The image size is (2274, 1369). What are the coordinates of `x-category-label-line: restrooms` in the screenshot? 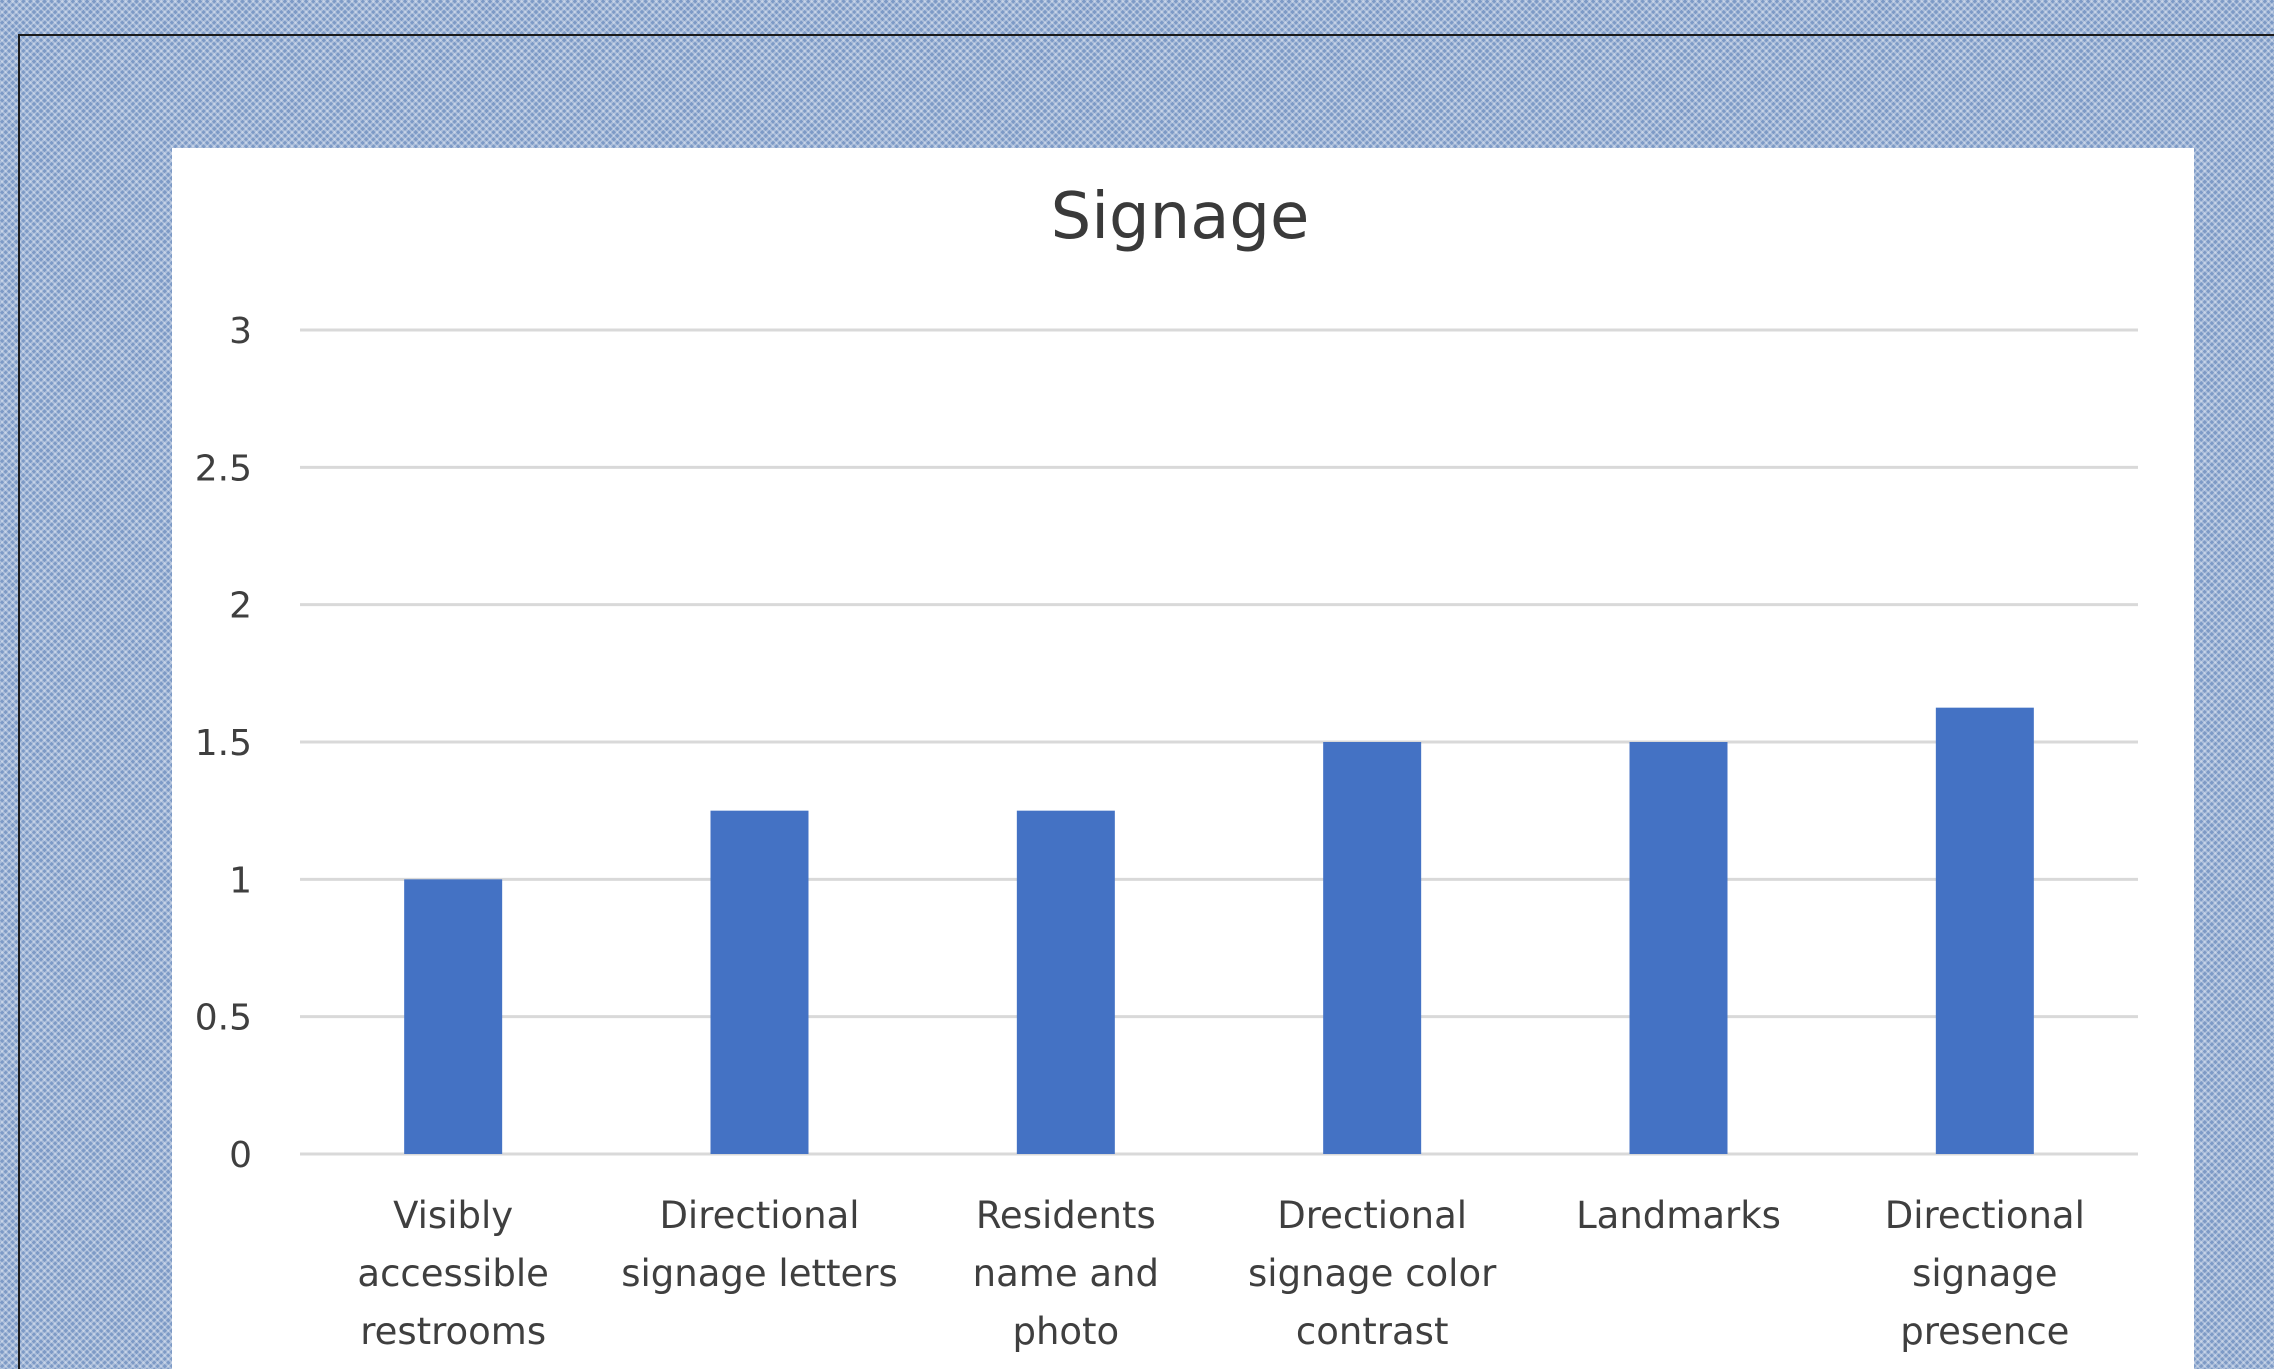 It's located at (453, 1331).